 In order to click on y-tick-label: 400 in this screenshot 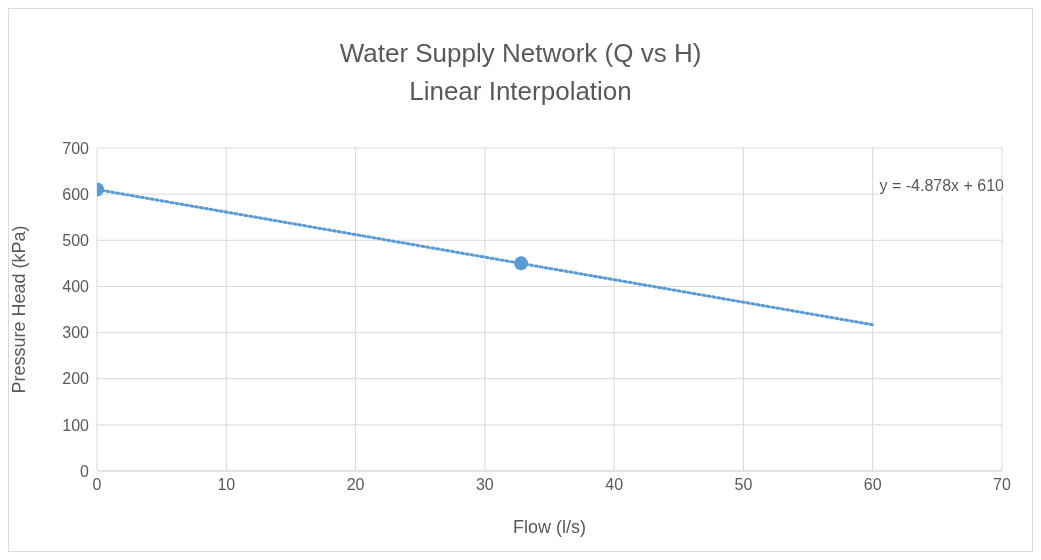, I will do `click(76, 287)`.